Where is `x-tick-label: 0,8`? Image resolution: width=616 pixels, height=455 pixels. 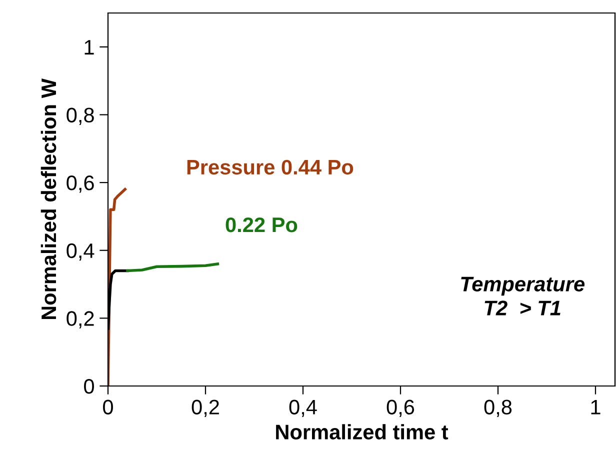
x-tick-label: 0,8 is located at coordinates (498, 408).